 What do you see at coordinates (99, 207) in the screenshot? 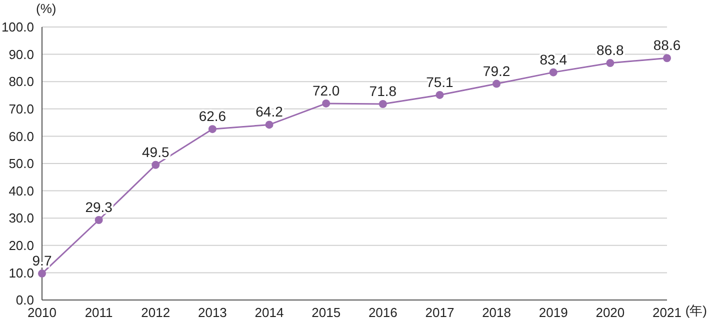
I see `data-label: 29.3` at bounding box center [99, 207].